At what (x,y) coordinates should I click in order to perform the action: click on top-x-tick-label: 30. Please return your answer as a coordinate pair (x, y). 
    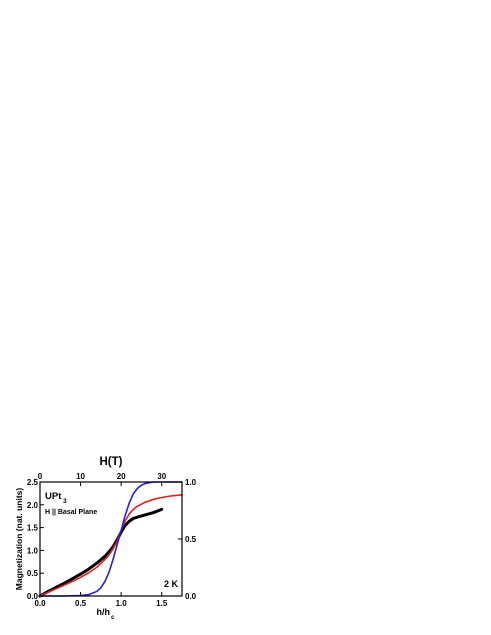
    Looking at the image, I should click on (161, 476).